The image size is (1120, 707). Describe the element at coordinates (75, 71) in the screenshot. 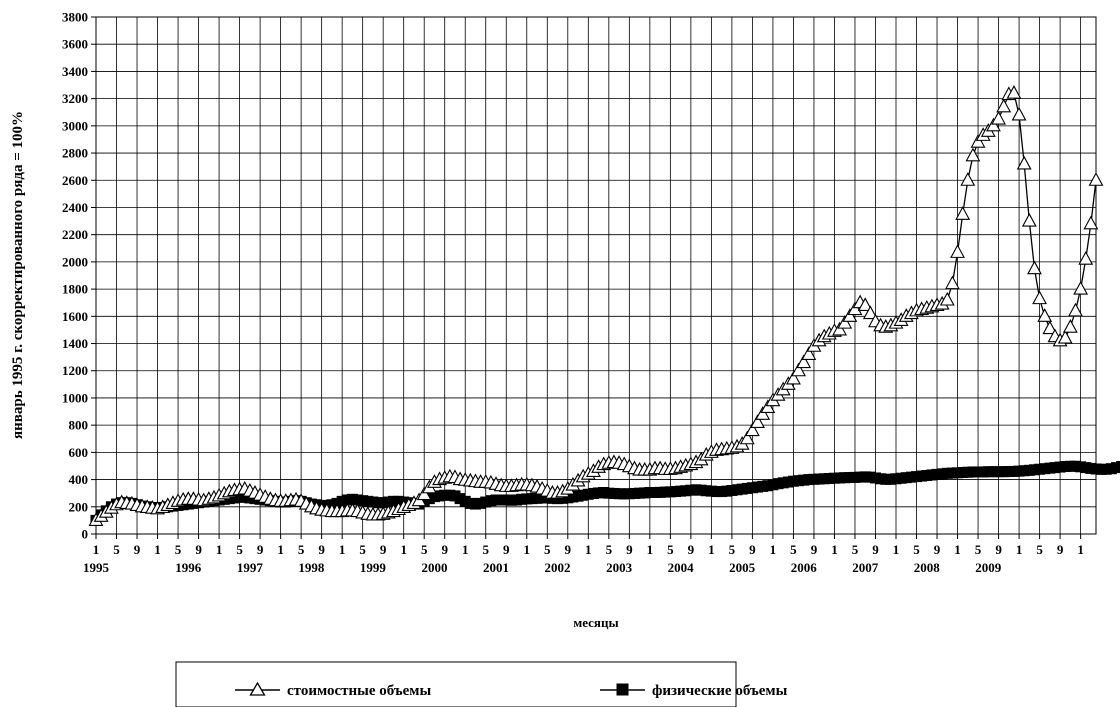

I see `y-tick-label: 3400` at that location.